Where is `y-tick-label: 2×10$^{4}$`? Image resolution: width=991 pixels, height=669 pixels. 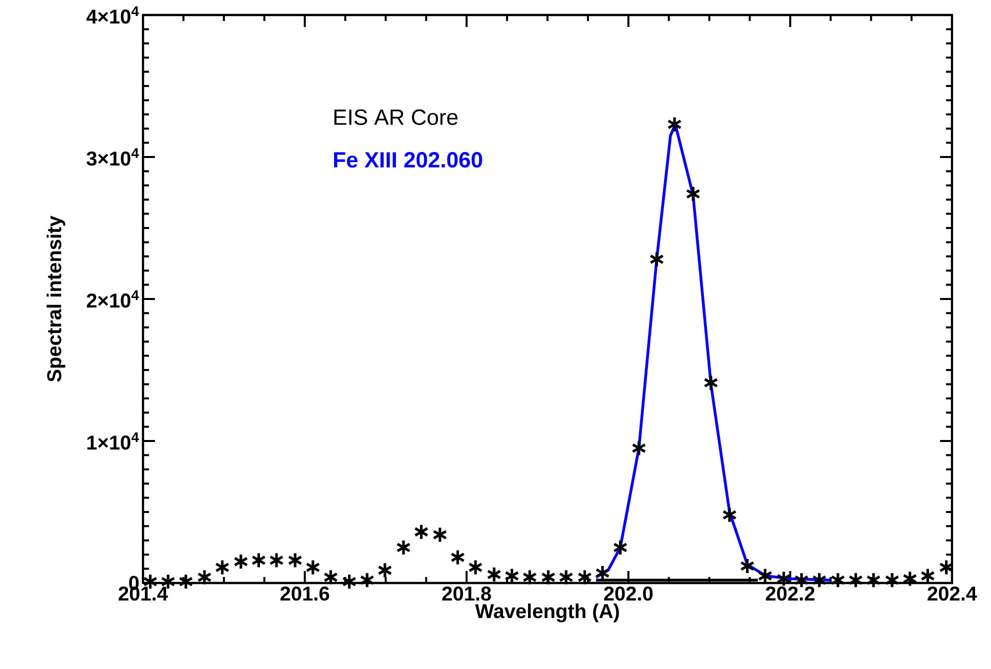
y-tick-label: 2×10$^{4}$ is located at coordinates (112, 299).